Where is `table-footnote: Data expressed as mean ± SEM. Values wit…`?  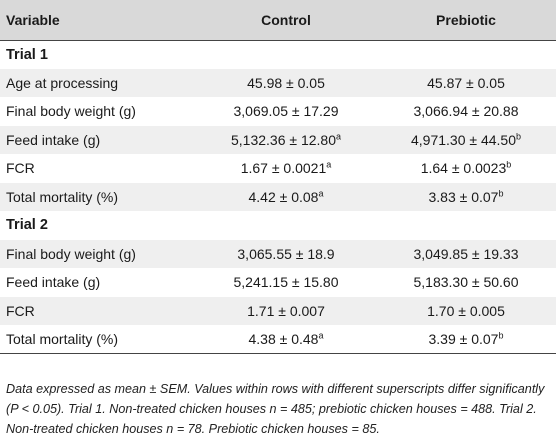 table-footnote: Data expressed as mean ± SEM. Values wit… is located at coordinates (275, 409).